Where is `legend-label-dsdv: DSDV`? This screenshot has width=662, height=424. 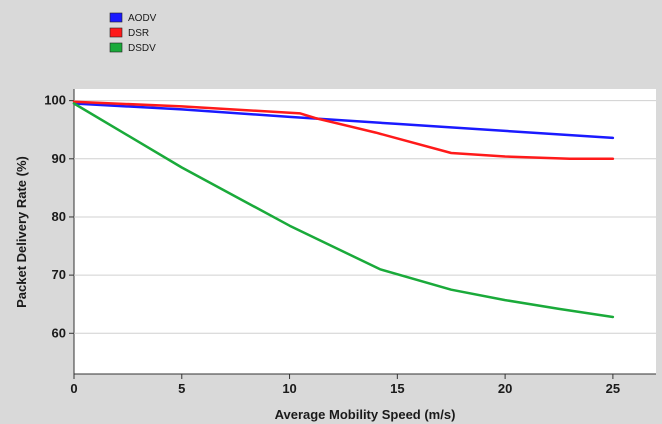 legend-label-dsdv: DSDV is located at coordinates (142, 48).